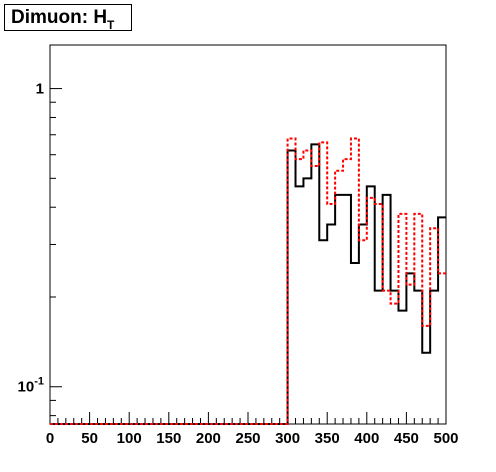 The width and height of the screenshot is (496, 472). Describe the element at coordinates (366, 438) in the screenshot. I see `x-tick-label: 400` at that location.